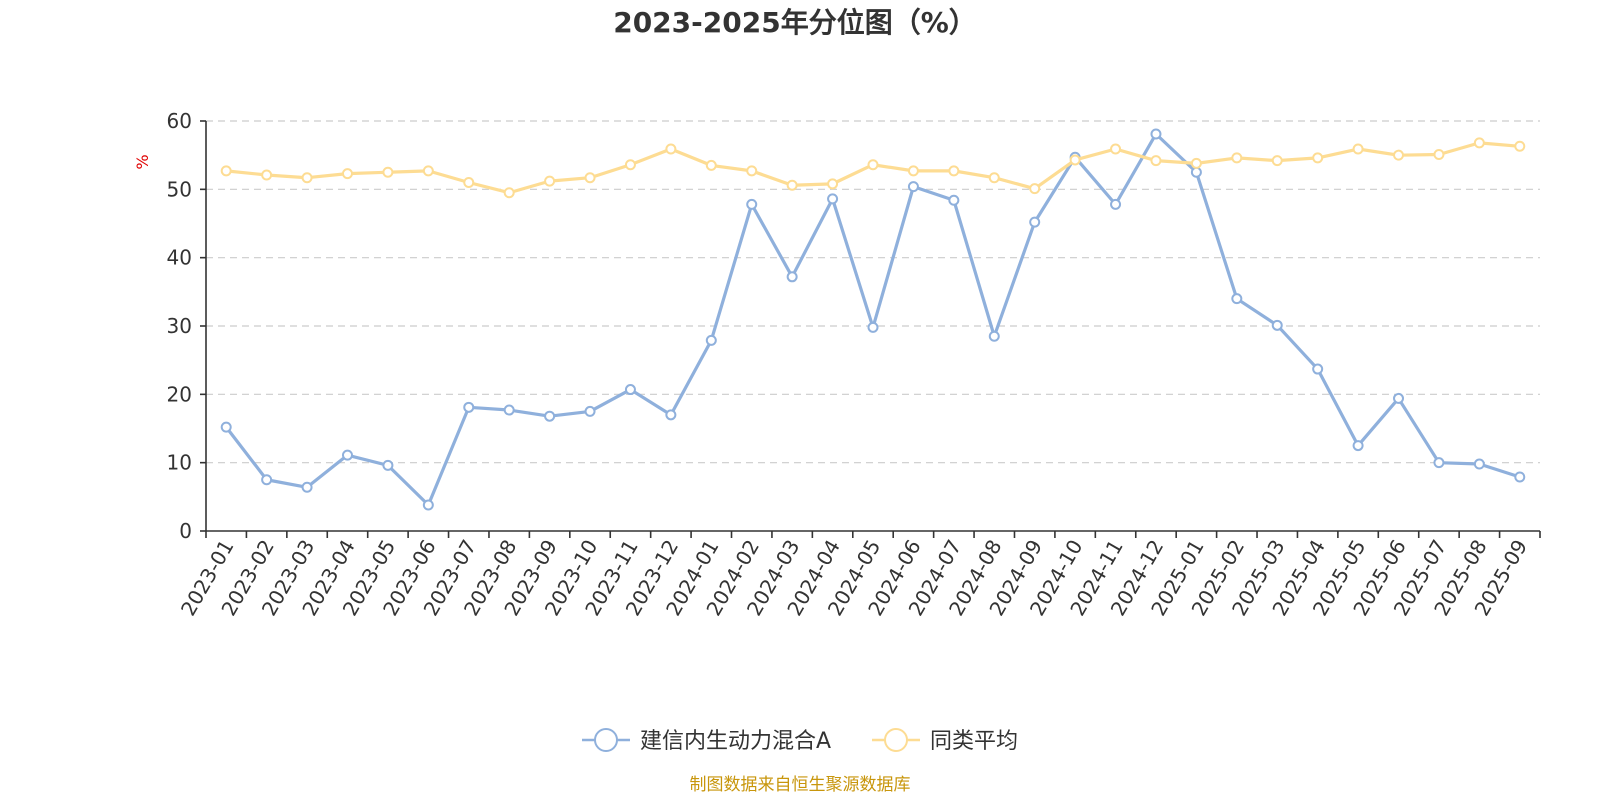  What do you see at coordinates (179, 394) in the screenshot?
I see `y-tick-label: 20` at bounding box center [179, 394].